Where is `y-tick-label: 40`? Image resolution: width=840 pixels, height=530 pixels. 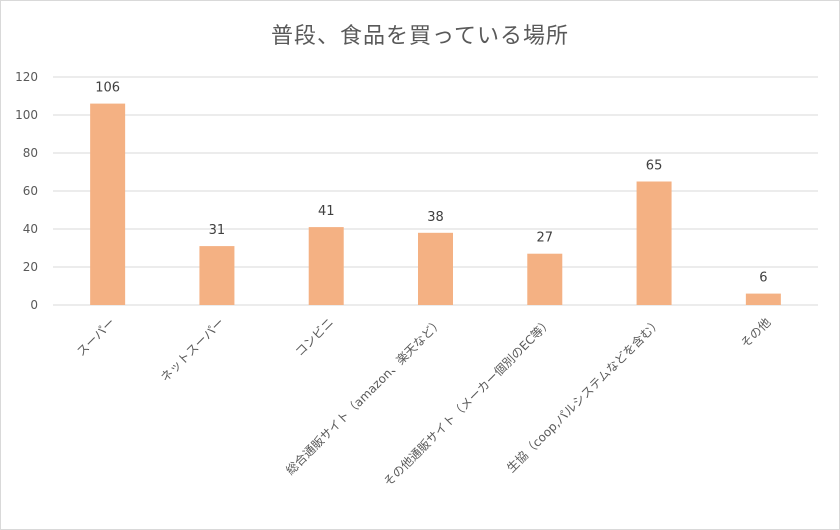 y-tick-label: 40 is located at coordinates (30, 229).